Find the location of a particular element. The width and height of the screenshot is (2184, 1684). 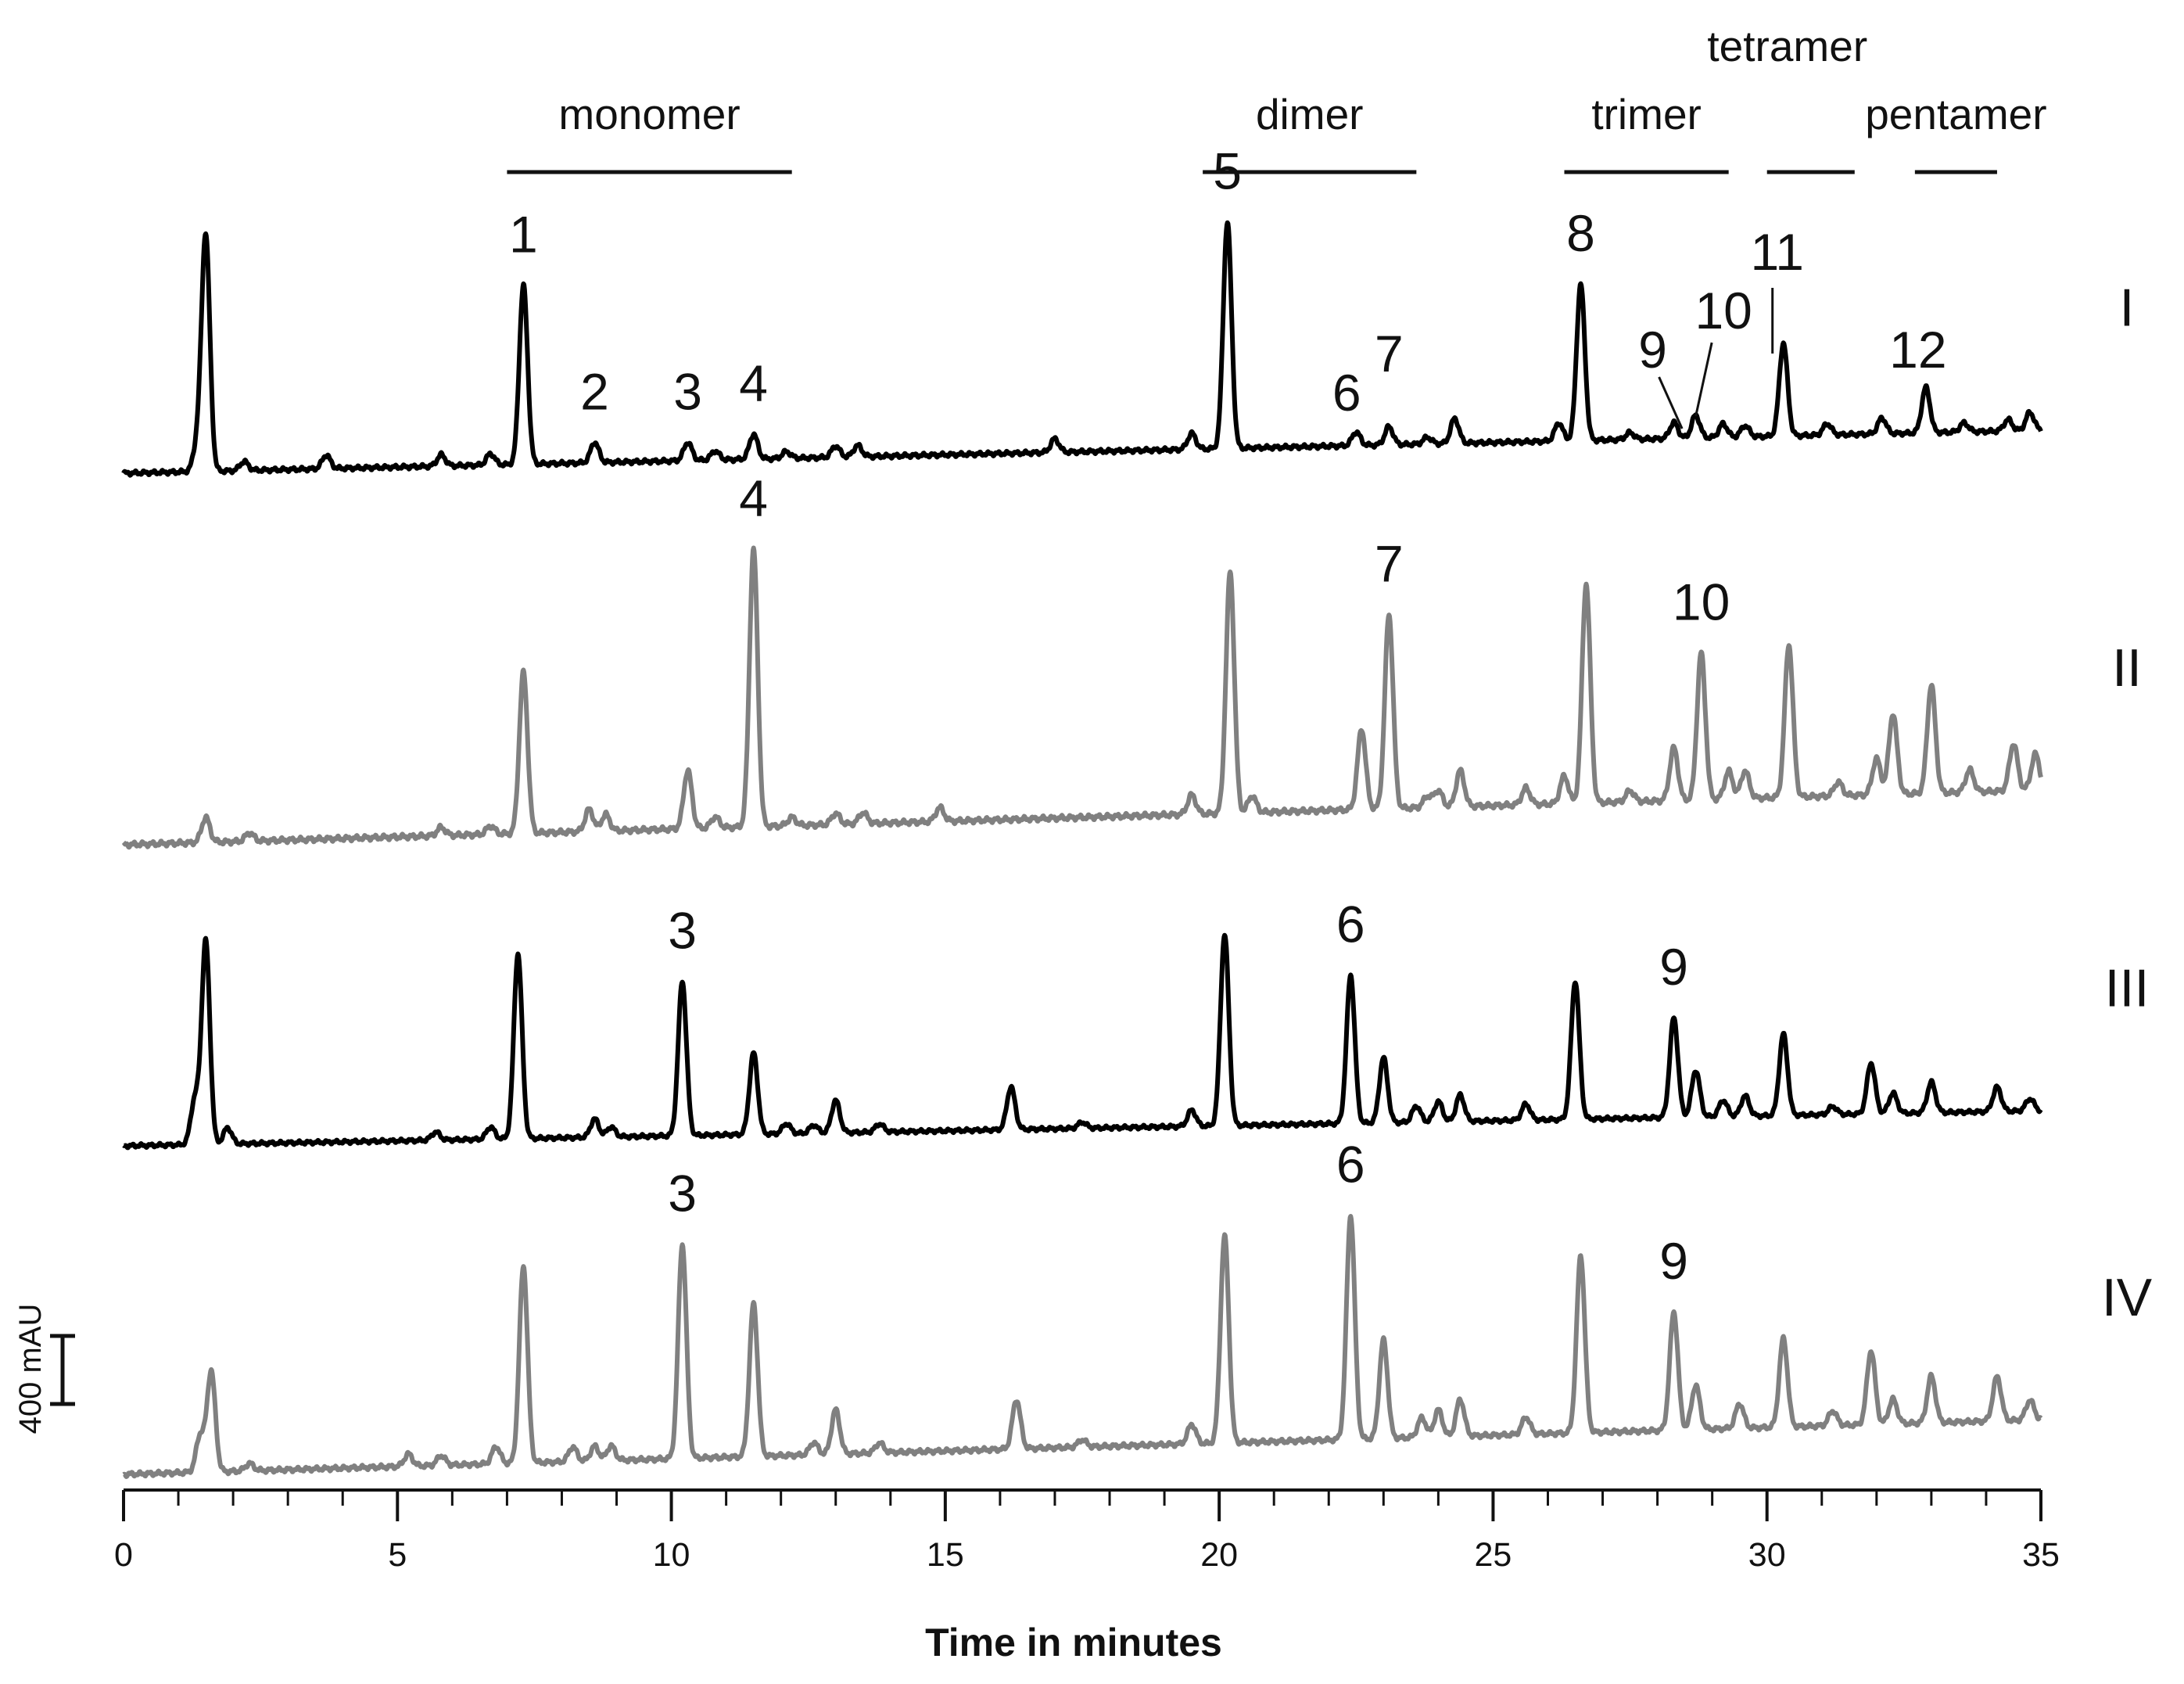

group-label-dimer: dimer is located at coordinates (1310, 114).